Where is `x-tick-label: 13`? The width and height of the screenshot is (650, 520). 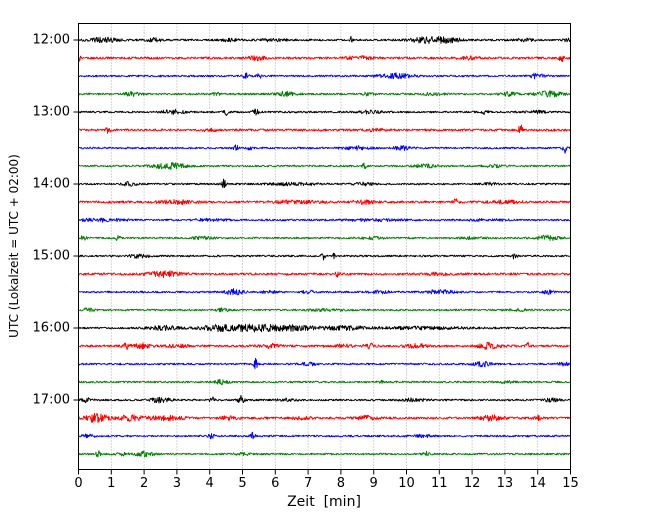 x-tick-label: 13 is located at coordinates (505, 483).